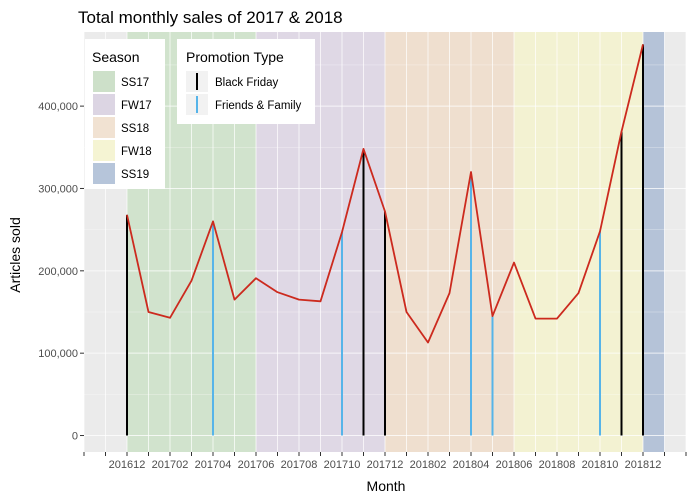  Describe the element at coordinates (104, 173) in the screenshot. I see `season-legend-key-ss19` at that location.